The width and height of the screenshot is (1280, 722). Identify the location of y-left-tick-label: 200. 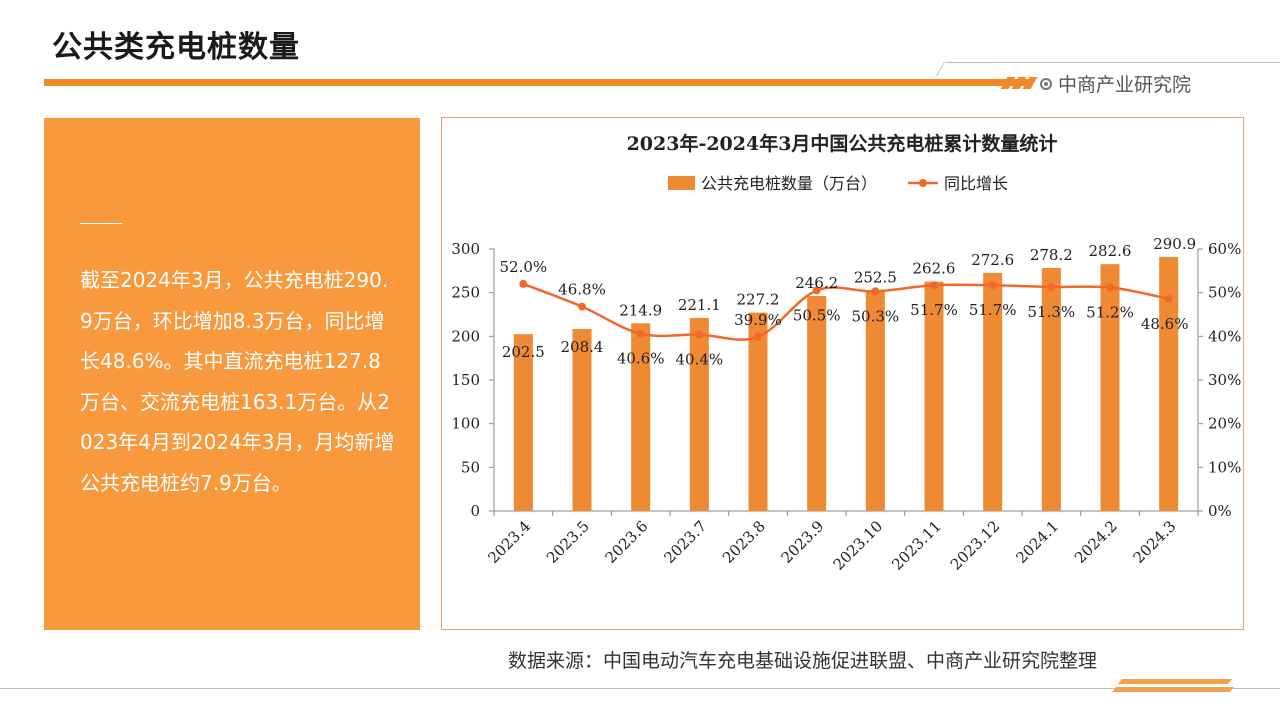
(465, 336).